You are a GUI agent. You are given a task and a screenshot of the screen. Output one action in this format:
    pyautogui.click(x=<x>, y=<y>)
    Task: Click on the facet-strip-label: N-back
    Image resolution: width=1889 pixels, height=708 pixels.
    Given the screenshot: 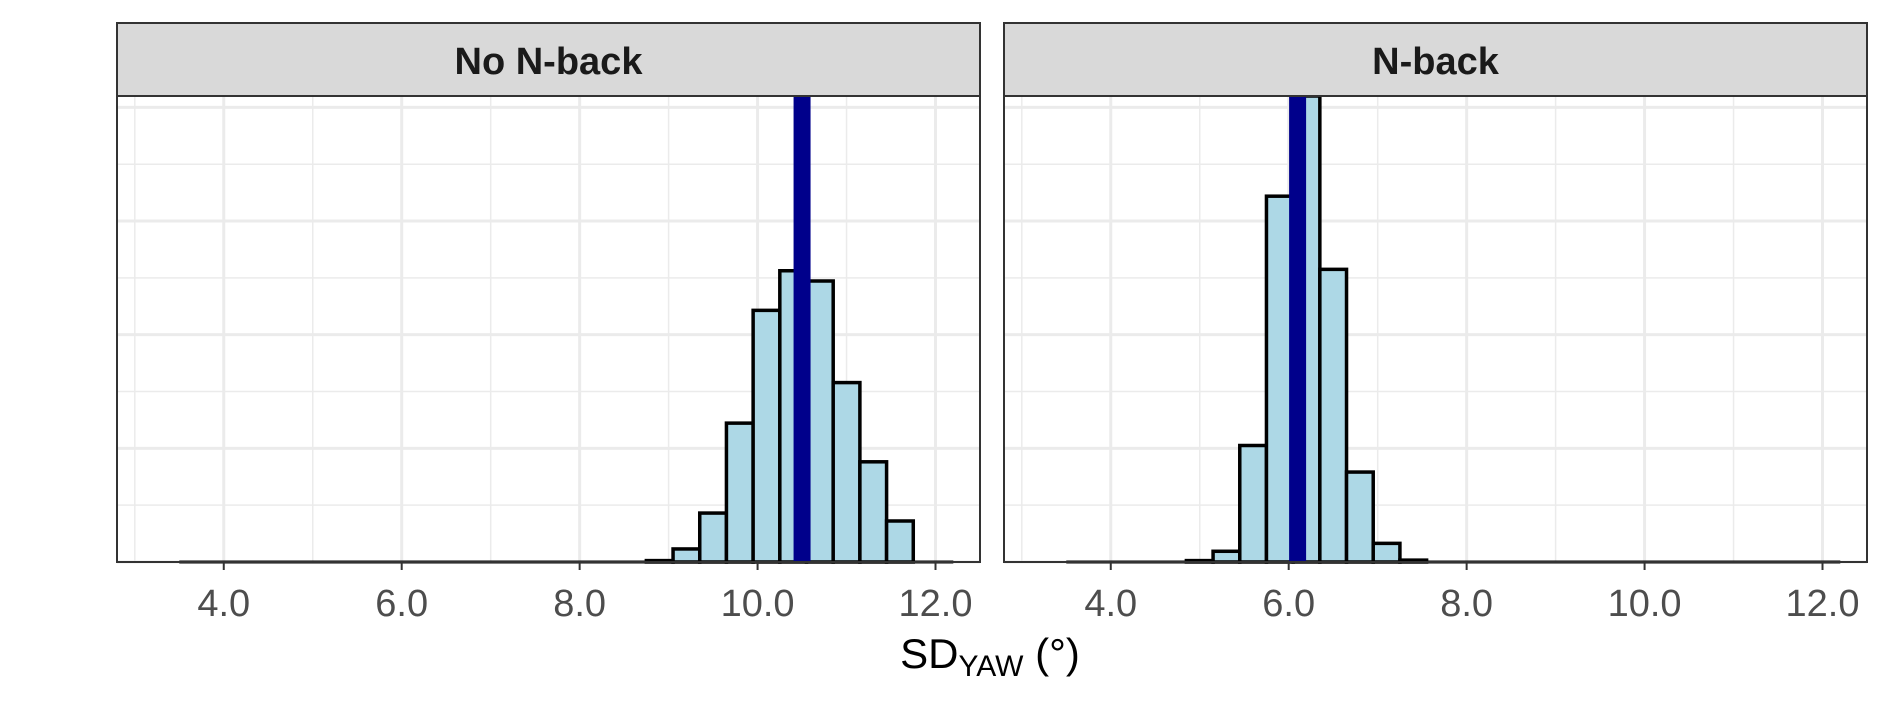 What is the action you would take?
    pyautogui.click(x=1436, y=62)
    